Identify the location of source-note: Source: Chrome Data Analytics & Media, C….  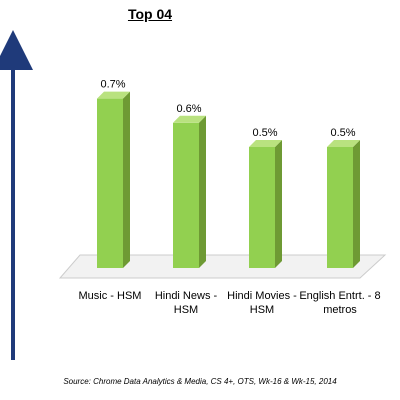
(200, 381).